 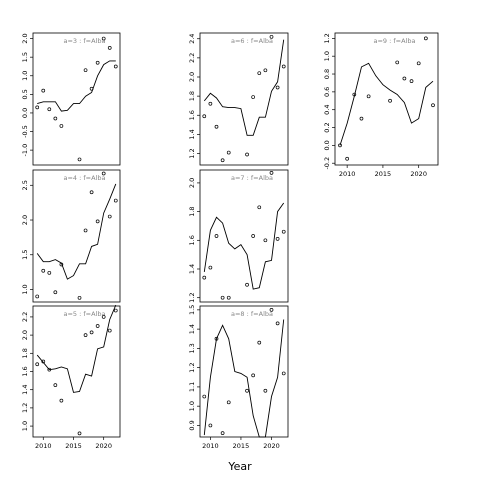 I want to click on panel-title: a=6 : f=Alba, so click(x=252, y=41).